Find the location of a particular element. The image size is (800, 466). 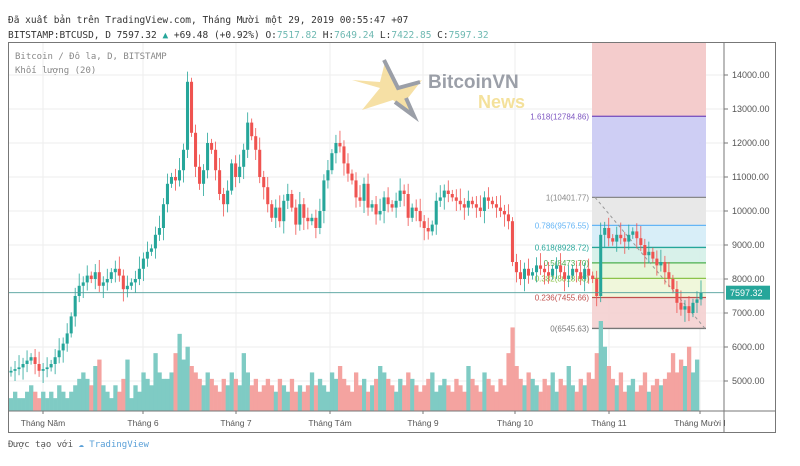

svg-text: 8000.00 is located at coordinates (748, 279).